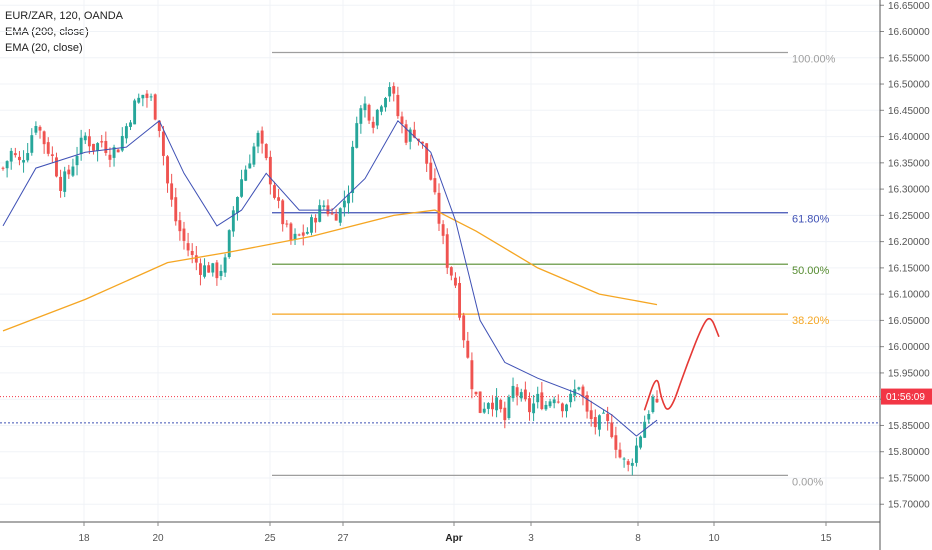 The height and width of the screenshot is (550, 932). I want to click on y-tick-label: 16.05000, so click(909, 321).